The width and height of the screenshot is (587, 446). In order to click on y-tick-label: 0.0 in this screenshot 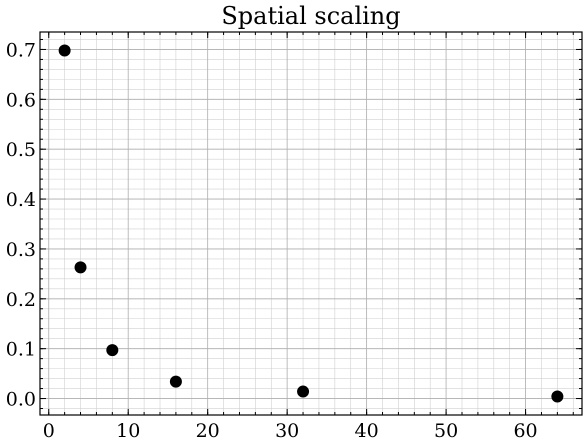, I will do `click(21, 400)`.